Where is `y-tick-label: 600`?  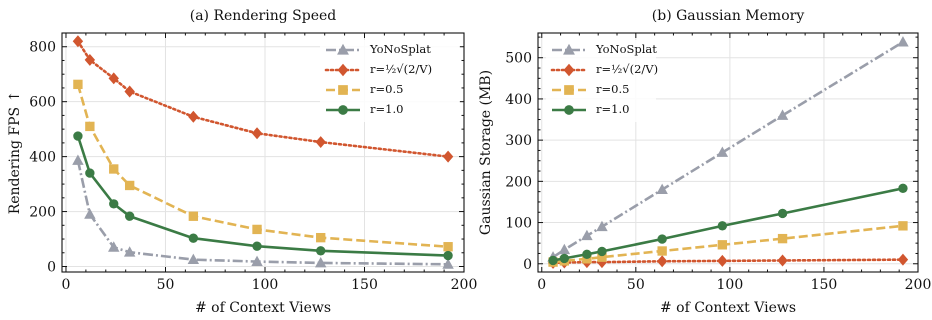 y-tick-label: 600 is located at coordinates (42, 103).